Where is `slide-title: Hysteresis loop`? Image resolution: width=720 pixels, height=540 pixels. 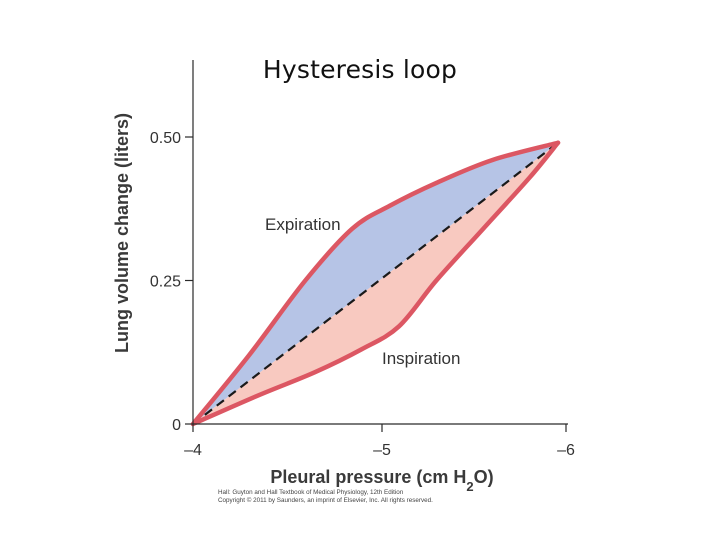
slide-title: Hysteresis loop is located at coordinates (360, 69).